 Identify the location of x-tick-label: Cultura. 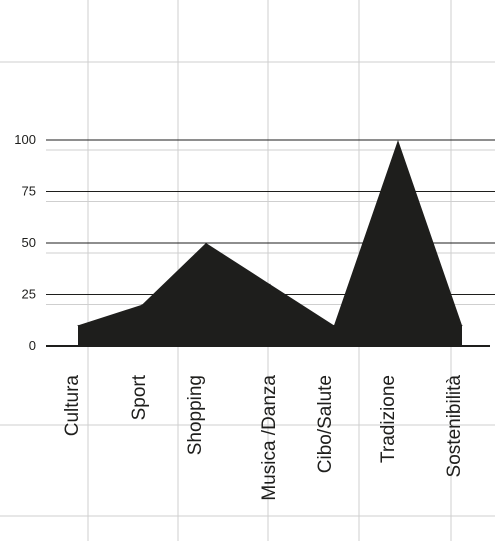
(72, 406).